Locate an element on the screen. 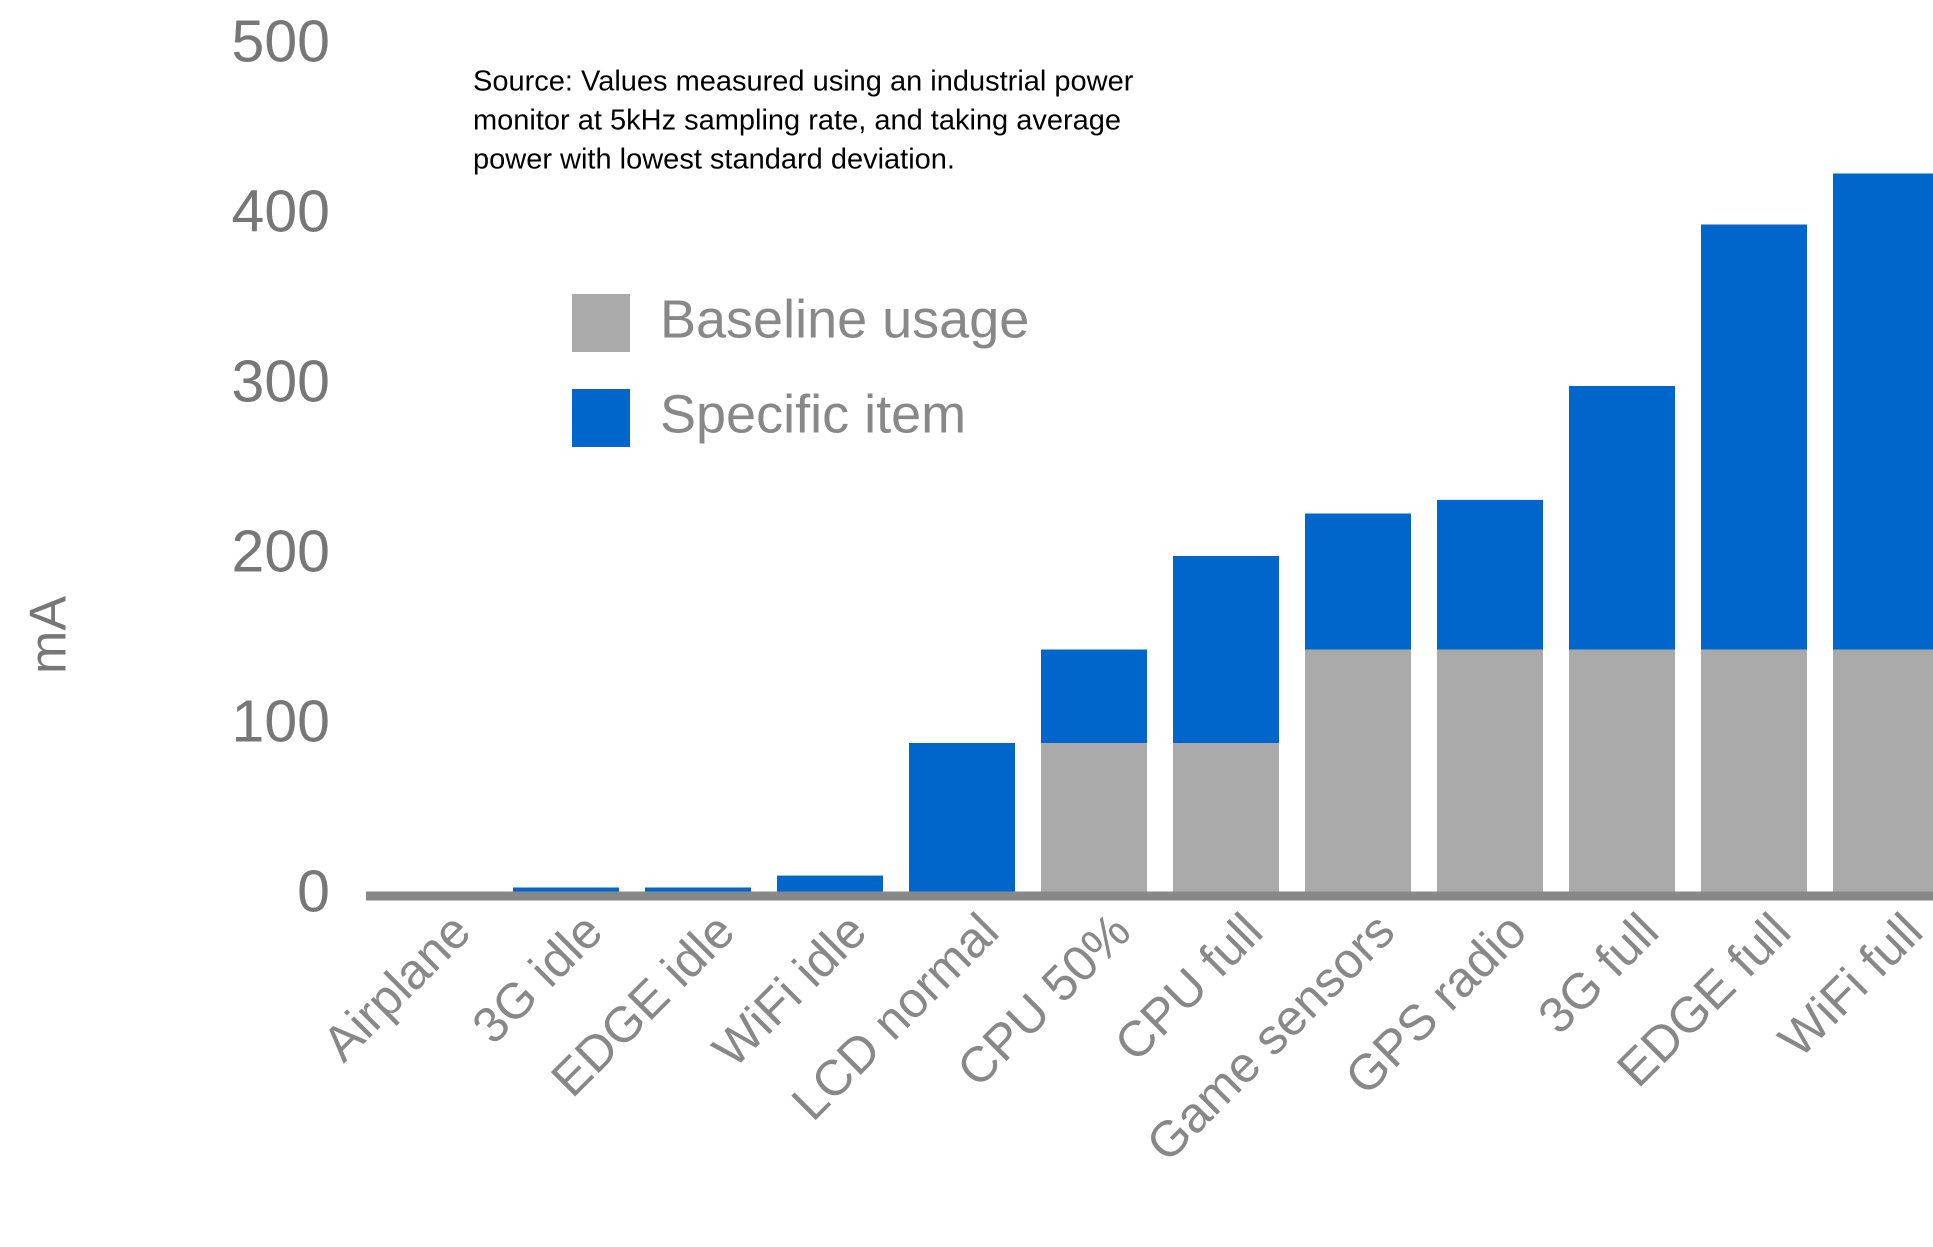 The width and height of the screenshot is (1933, 1247). legend-label: Baseline usage is located at coordinates (844, 319).